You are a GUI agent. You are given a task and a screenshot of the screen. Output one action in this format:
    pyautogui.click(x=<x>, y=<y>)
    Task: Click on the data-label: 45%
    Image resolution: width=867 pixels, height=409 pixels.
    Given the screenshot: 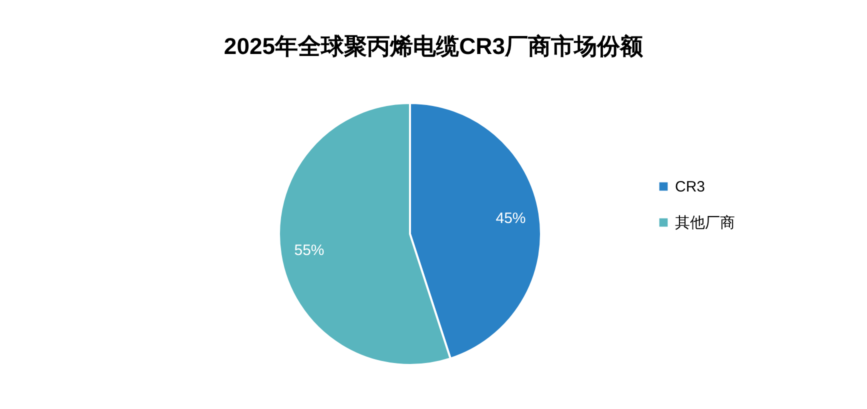 What is the action you would take?
    pyautogui.click(x=511, y=219)
    